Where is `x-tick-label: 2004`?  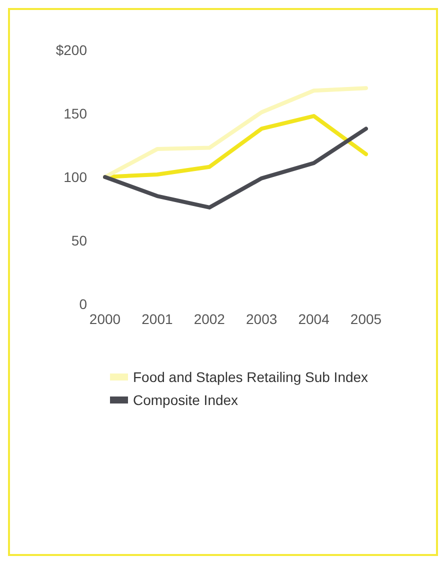 x-tick-label: 2004 is located at coordinates (314, 319).